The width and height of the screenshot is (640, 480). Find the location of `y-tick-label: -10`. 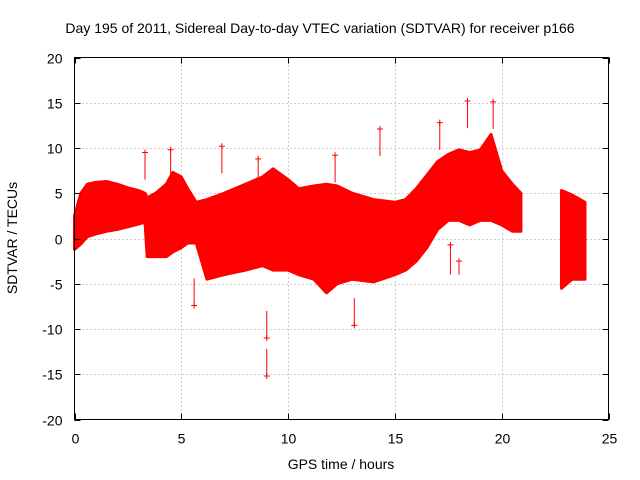

y-tick-label: -10 is located at coordinates (52, 330).